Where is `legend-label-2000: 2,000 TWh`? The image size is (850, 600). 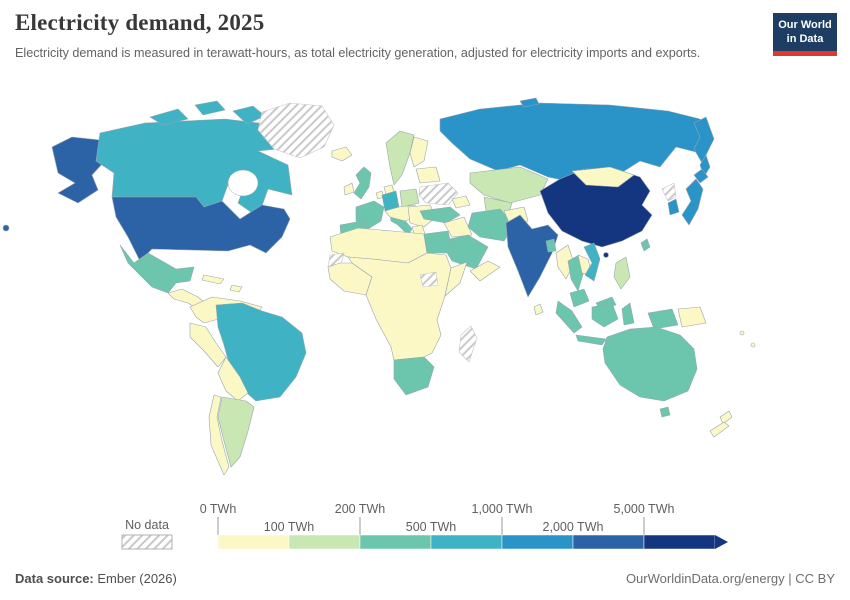
legend-label-2000: 2,000 TWh is located at coordinates (573, 527).